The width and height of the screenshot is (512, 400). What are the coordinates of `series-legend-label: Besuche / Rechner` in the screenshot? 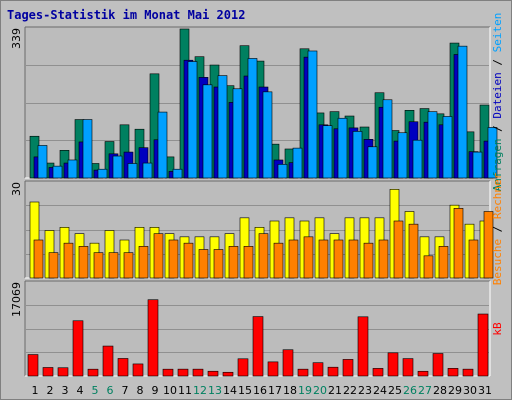 It's located at (497, 228).